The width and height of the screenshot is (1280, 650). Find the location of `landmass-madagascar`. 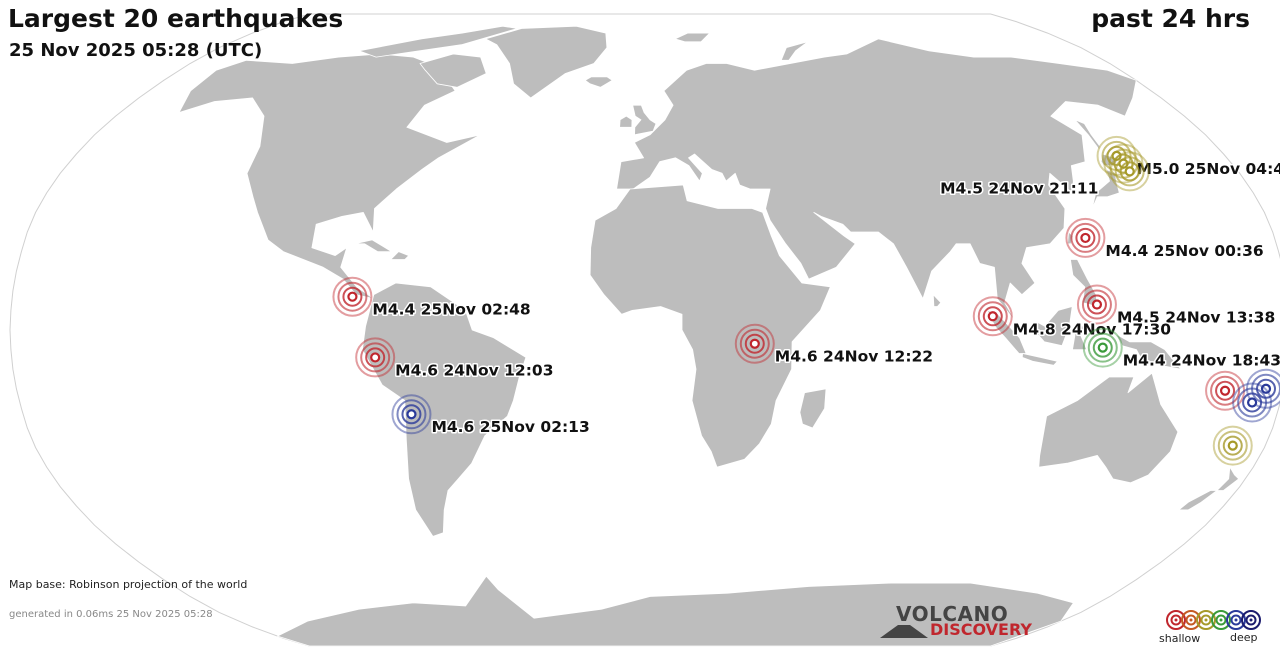

landmass-madagascar is located at coordinates (813, 408).